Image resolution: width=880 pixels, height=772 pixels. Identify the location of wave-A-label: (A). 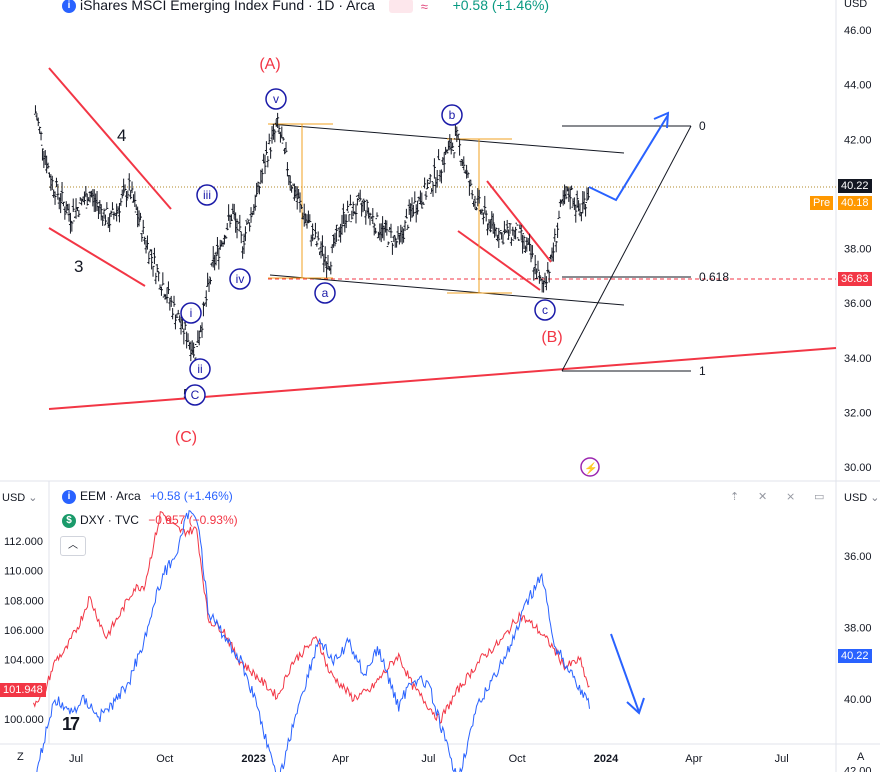
(269, 64).